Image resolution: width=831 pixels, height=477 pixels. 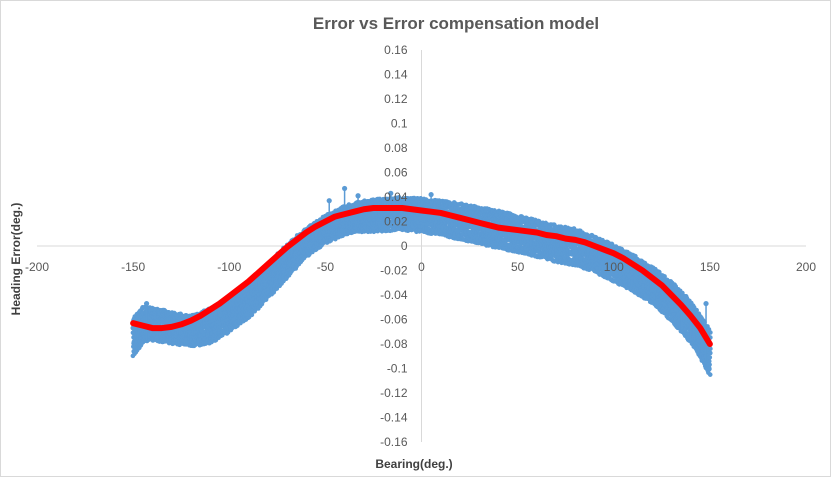 What do you see at coordinates (456, 23) in the screenshot?
I see `chart-title: Error vs Error compensation model` at bounding box center [456, 23].